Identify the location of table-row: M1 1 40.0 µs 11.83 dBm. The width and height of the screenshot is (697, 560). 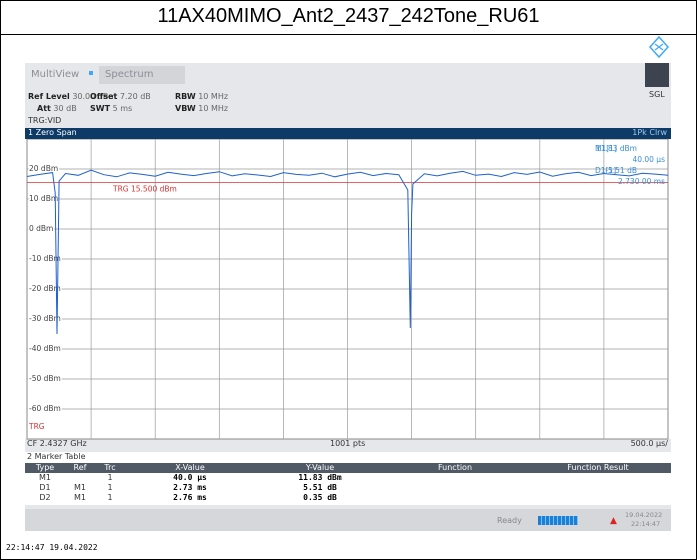
(348, 478).